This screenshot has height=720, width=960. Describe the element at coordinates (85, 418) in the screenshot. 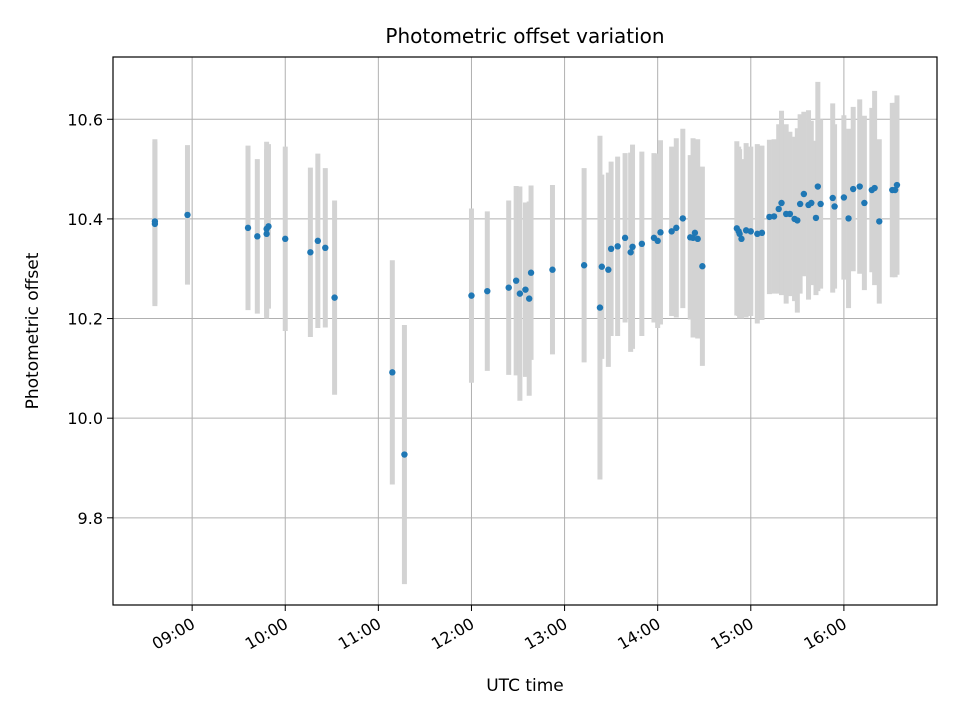

I see `y-tick-label: 10.0` at that location.